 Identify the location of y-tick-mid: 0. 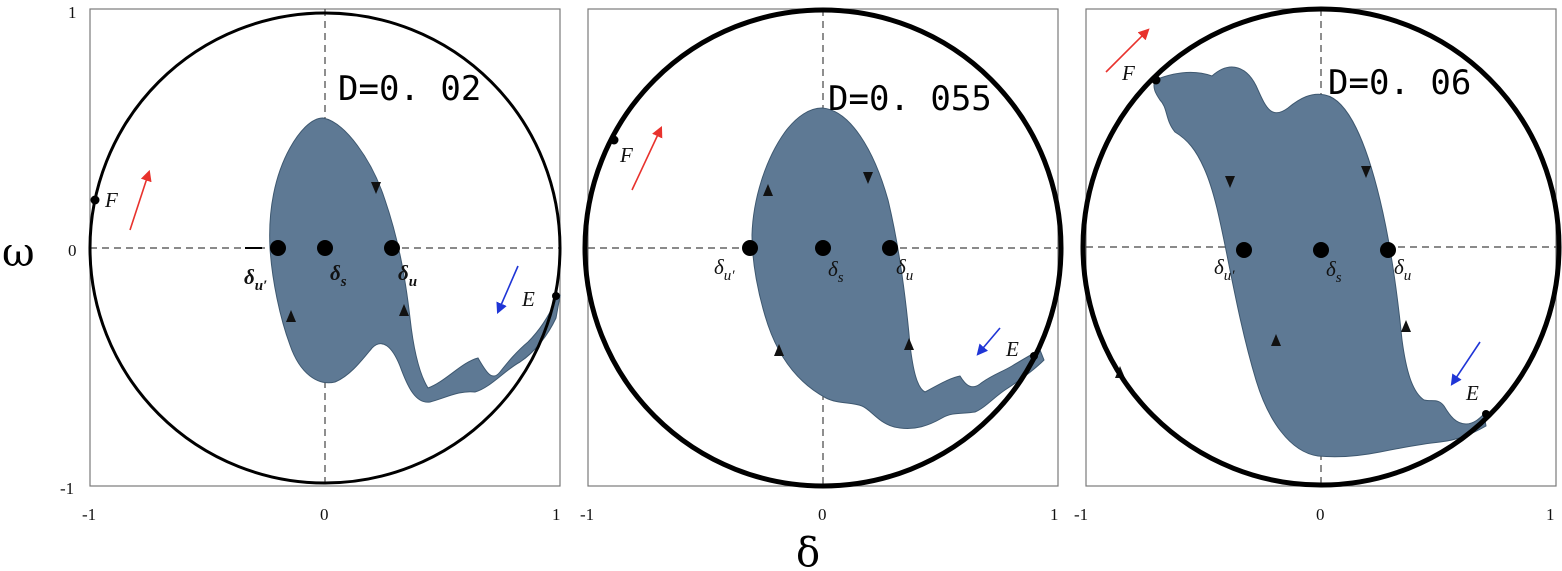
(72, 250).